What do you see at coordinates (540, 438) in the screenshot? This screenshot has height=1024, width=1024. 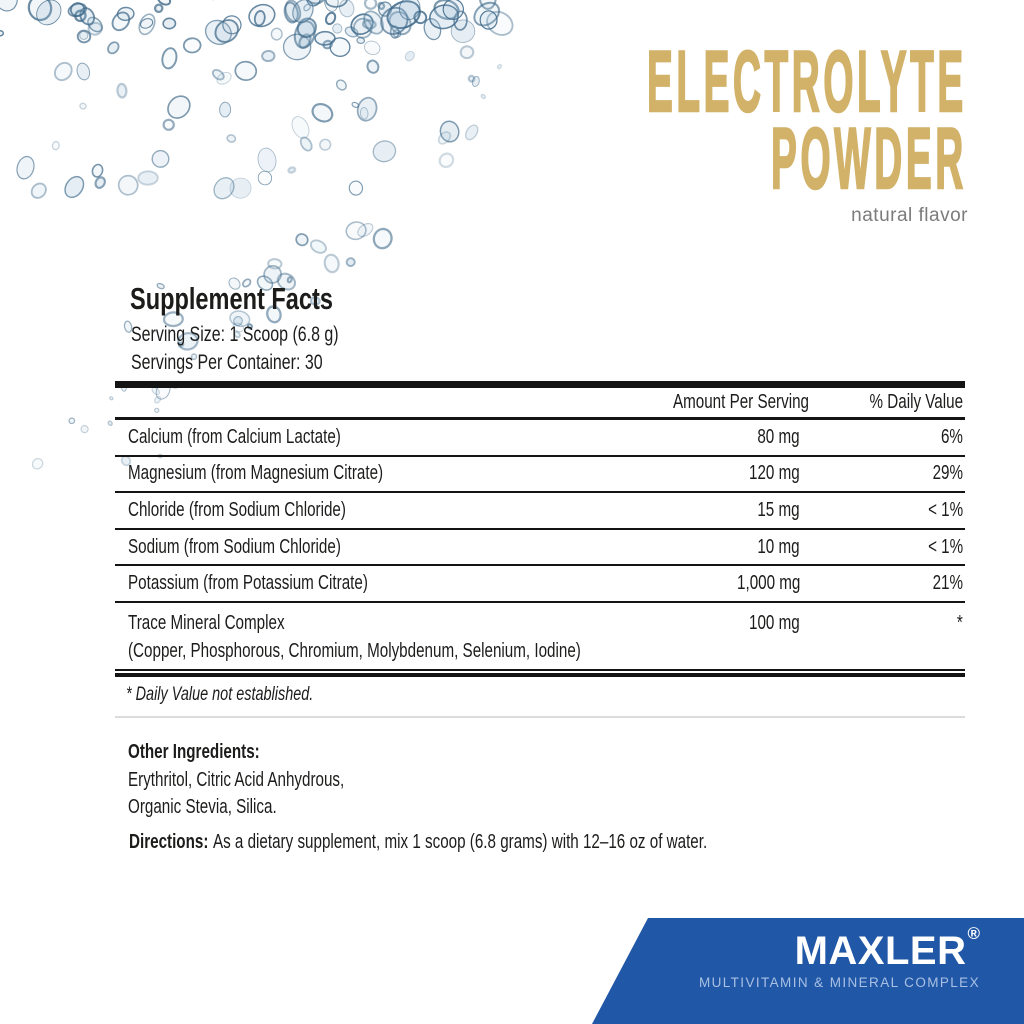 I see `table-row: Calcium (from Calcium Lactate) 80 mg 6%` at bounding box center [540, 438].